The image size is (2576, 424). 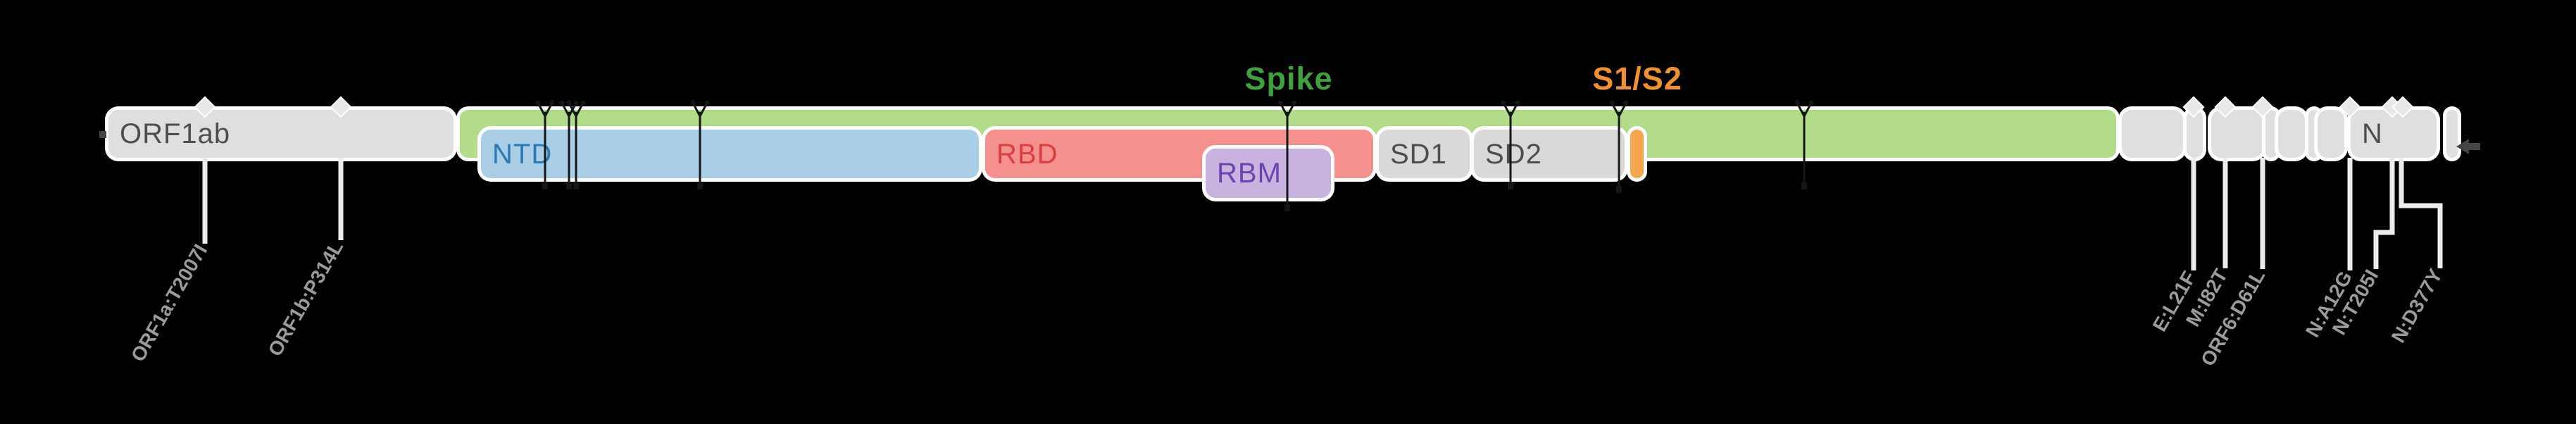 I want to click on domain-box-label-sd2: SD2, so click(x=1513, y=154).